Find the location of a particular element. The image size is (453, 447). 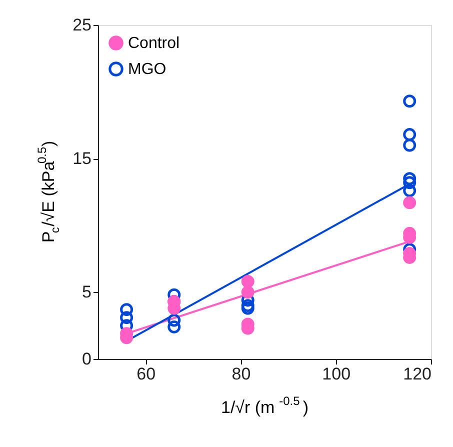

legend-label: MGO is located at coordinates (147, 69).